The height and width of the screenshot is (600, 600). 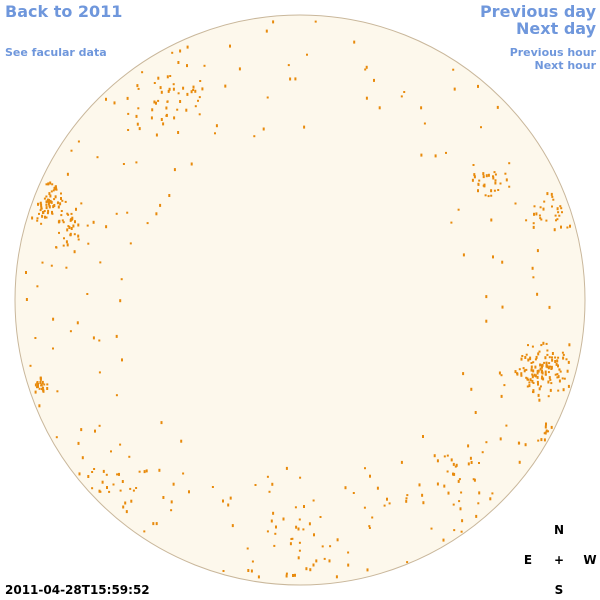 What do you see at coordinates (589, 560) in the screenshot?
I see `compass-west: W` at bounding box center [589, 560].